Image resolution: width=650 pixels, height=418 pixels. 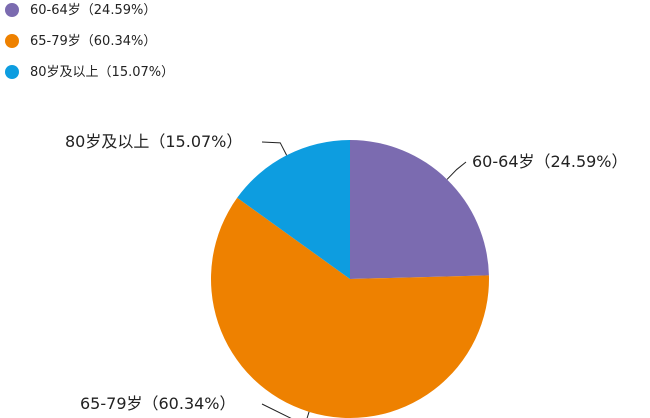 I want to click on legend-label: 60-64岁（24.59%）, so click(x=93, y=10).